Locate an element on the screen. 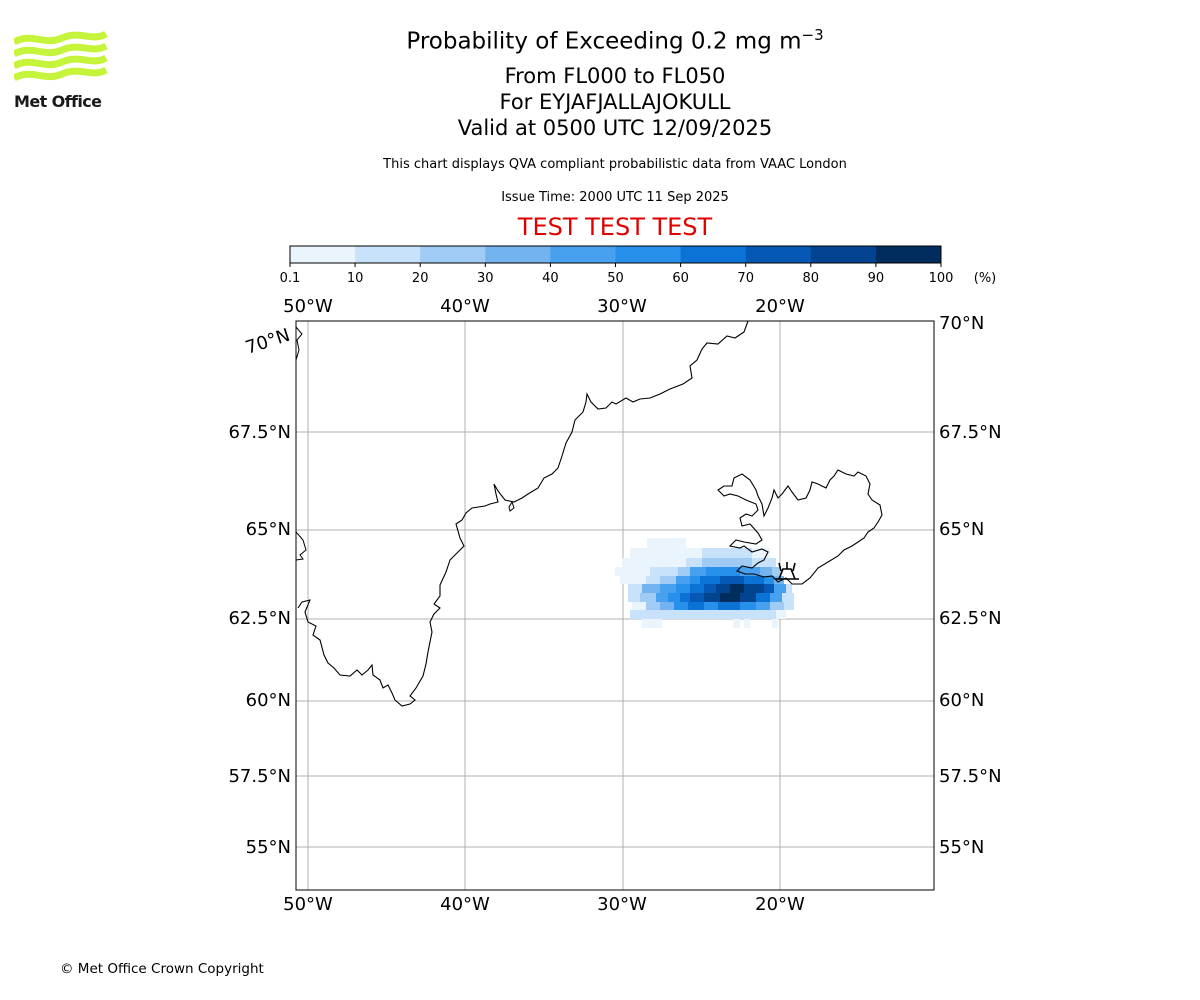 This screenshot has width=1200, height=1000. greenland-coastline is located at coordinates (523, 514).